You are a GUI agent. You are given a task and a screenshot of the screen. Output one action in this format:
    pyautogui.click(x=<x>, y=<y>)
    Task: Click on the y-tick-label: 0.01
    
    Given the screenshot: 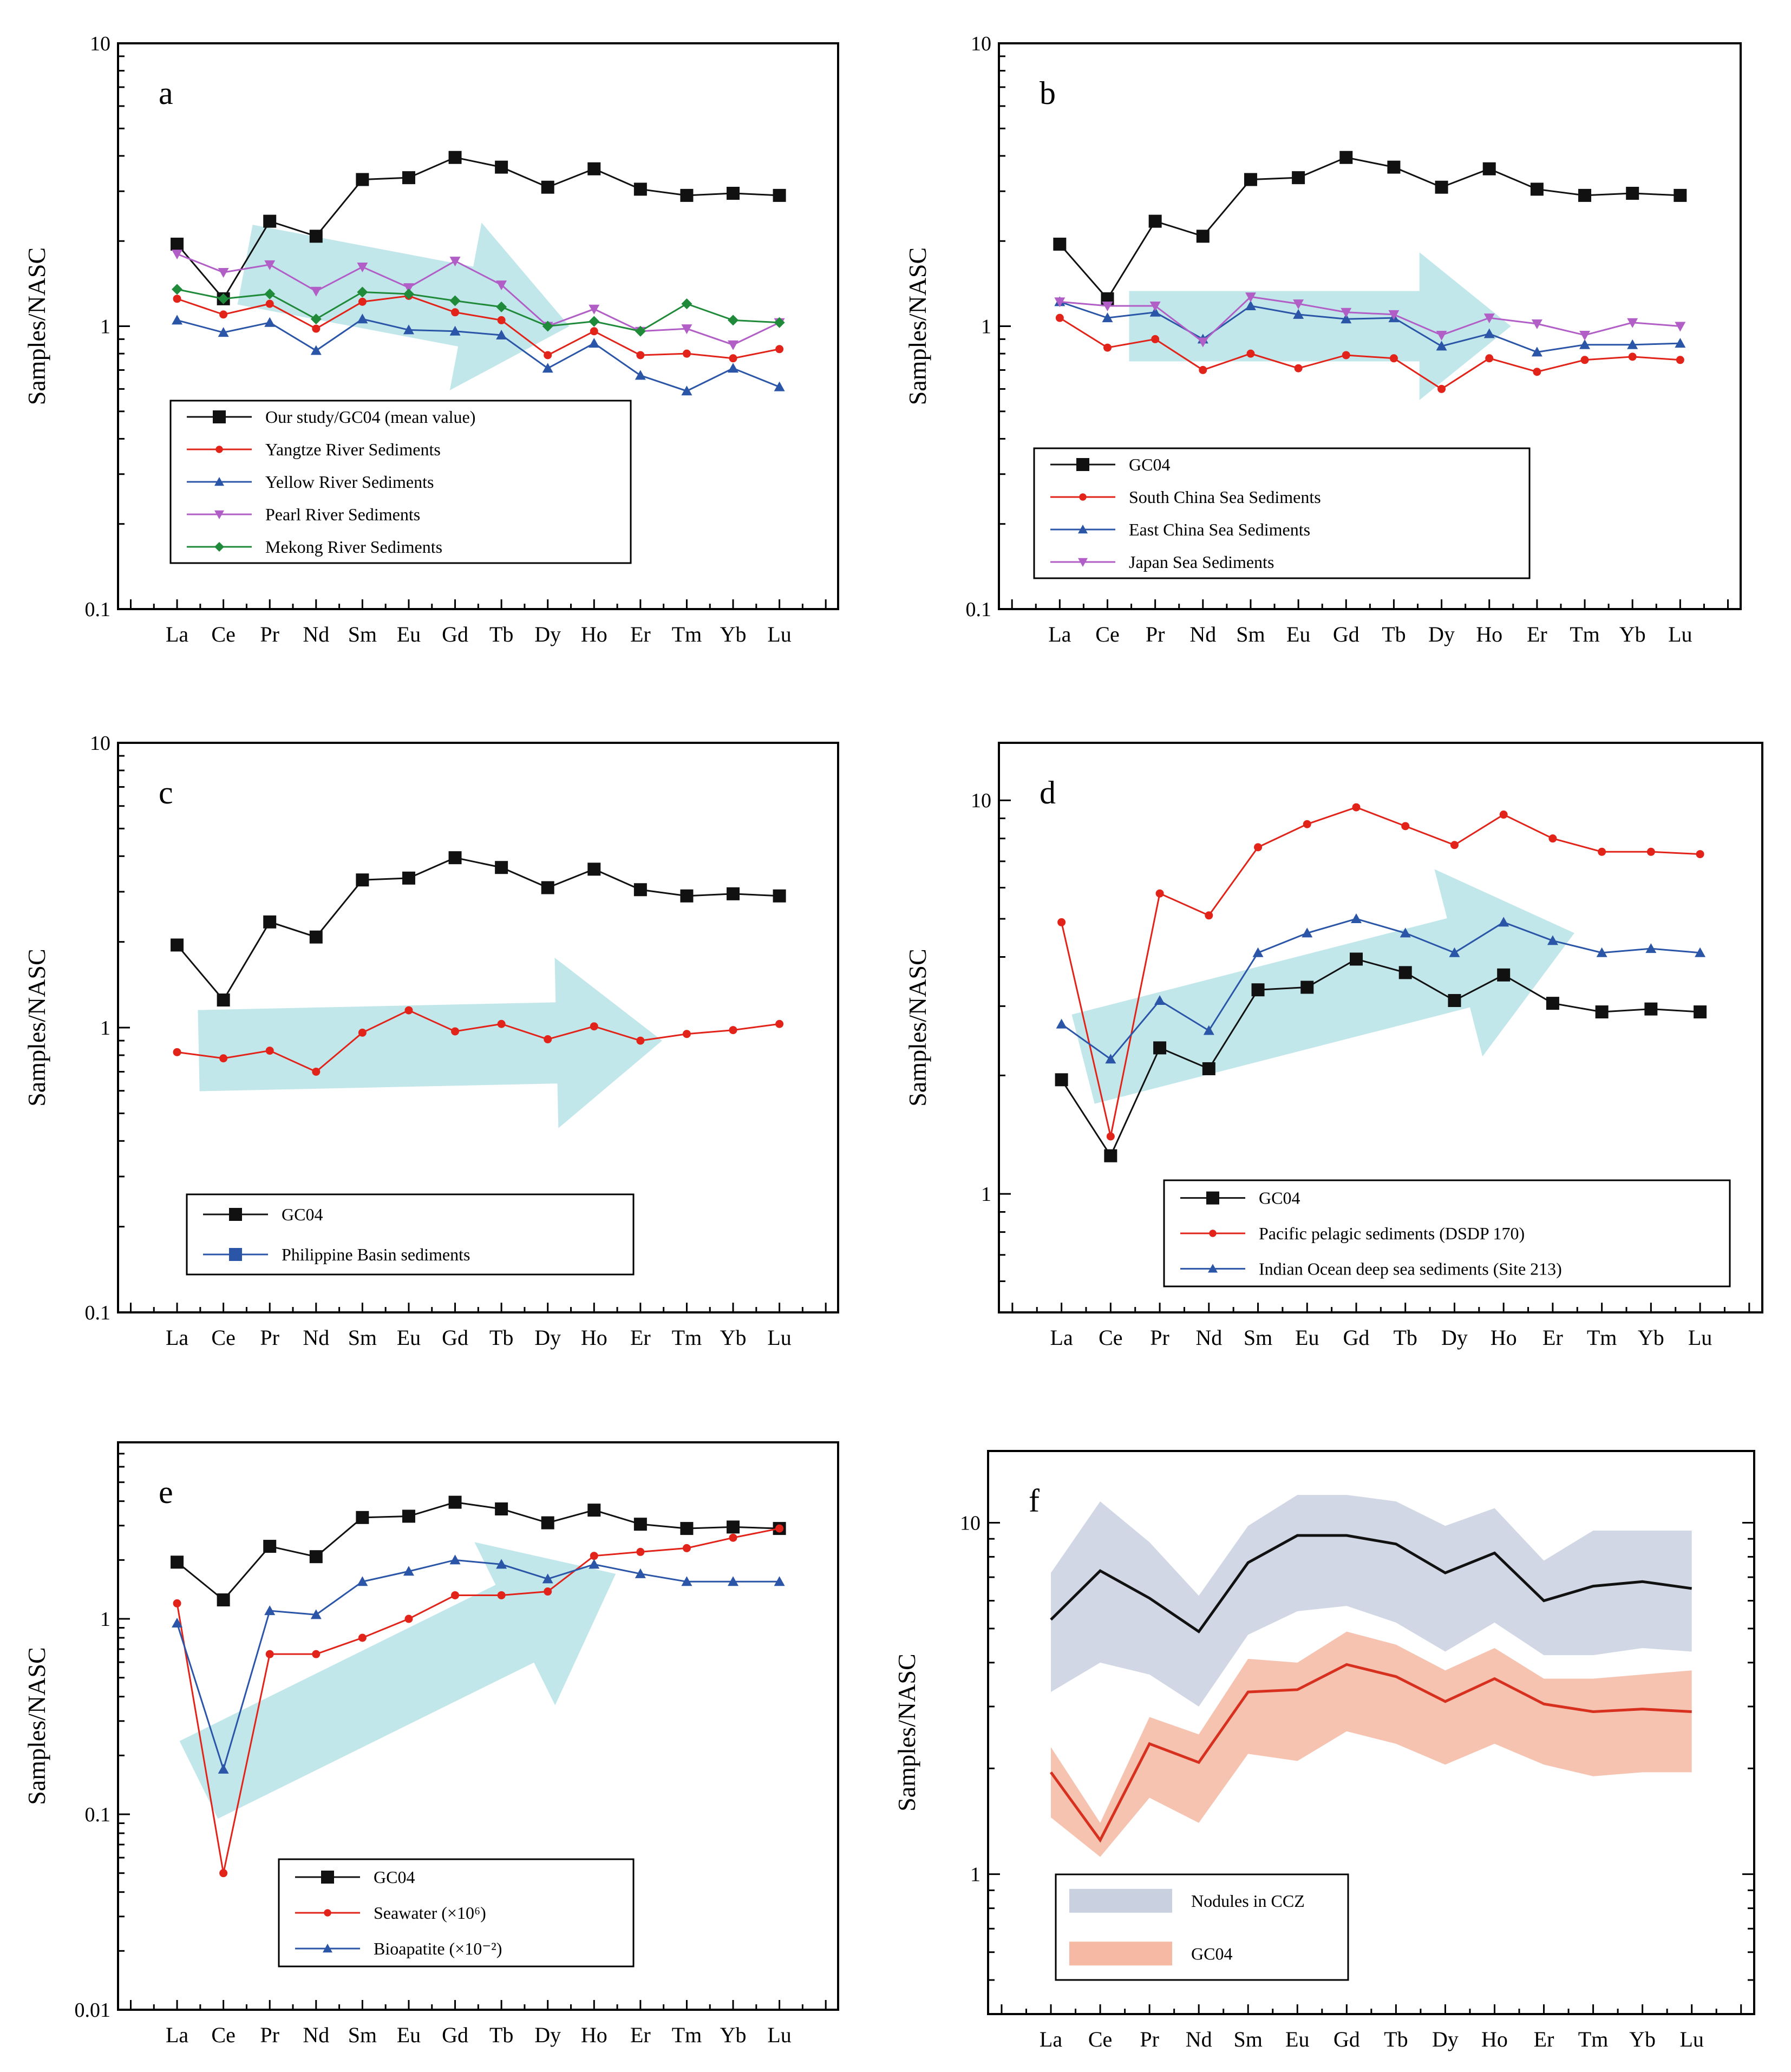 What is the action you would take?
    pyautogui.click(x=93, y=2010)
    